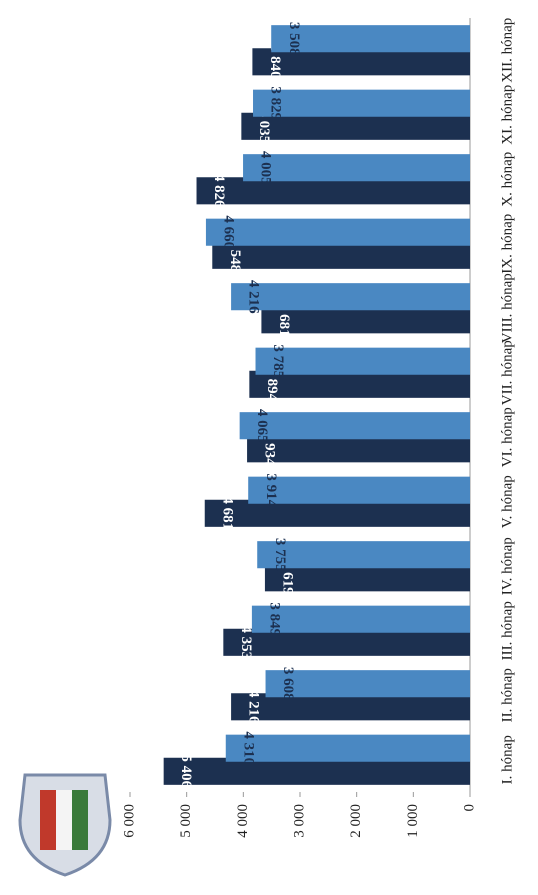  Describe the element at coordinates (507, 244) in the screenshot. I see `x-tick-label: IX. hónap` at that location.